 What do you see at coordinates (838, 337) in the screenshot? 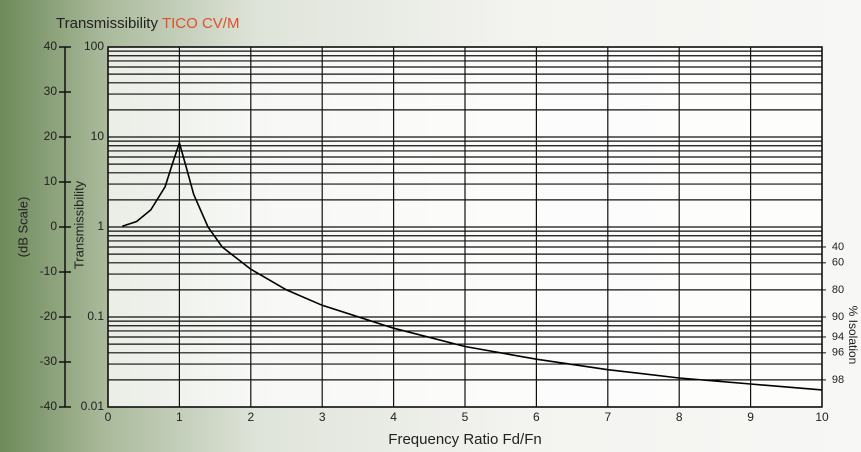
I see `y2-tick-label: 94` at bounding box center [838, 337].